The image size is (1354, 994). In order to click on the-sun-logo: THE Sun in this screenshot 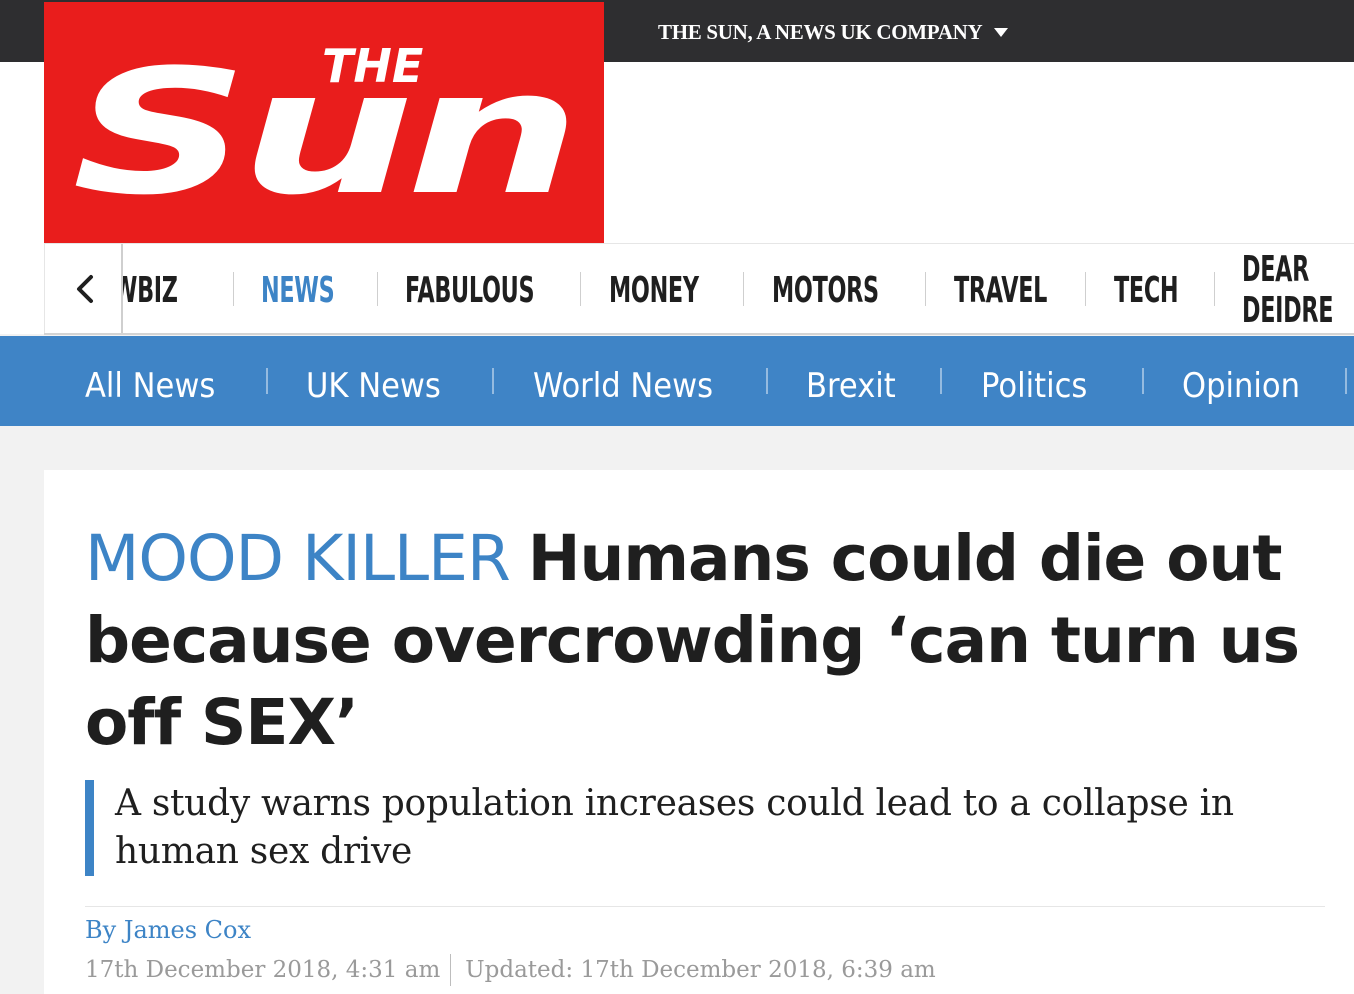, I will do `click(324, 122)`.